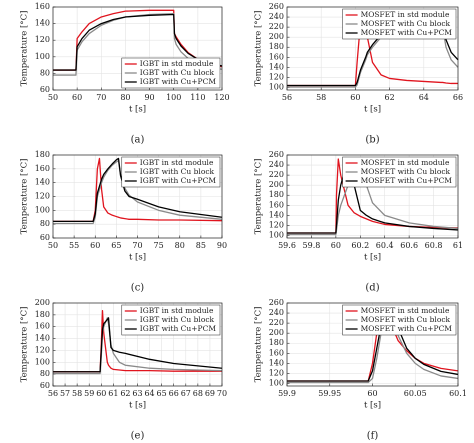  What do you see at coordinates (180, 245) in the screenshot?
I see `x-tick-label: 80` at bounding box center [180, 245].